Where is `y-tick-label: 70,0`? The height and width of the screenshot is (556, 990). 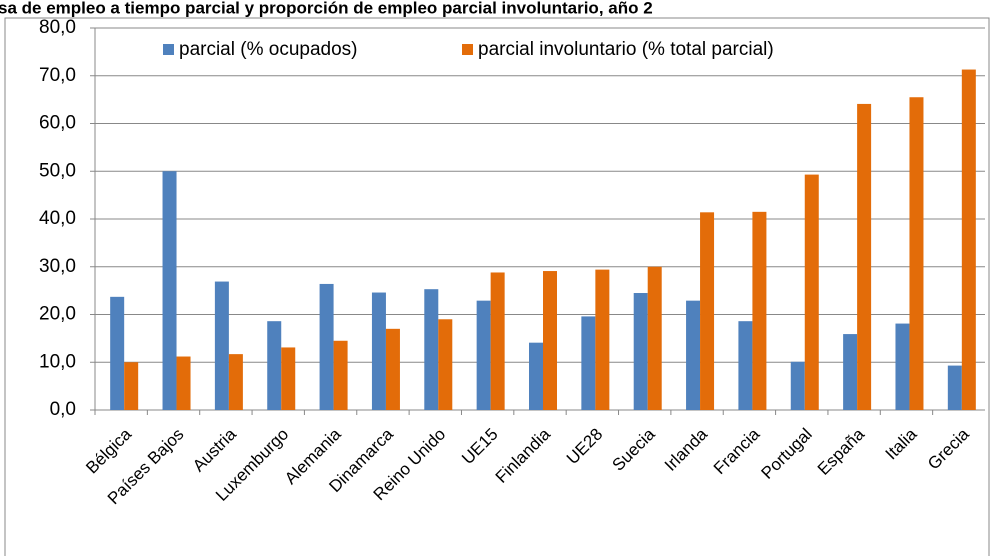
y-tick-label: 70,0 is located at coordinates (57, 75).